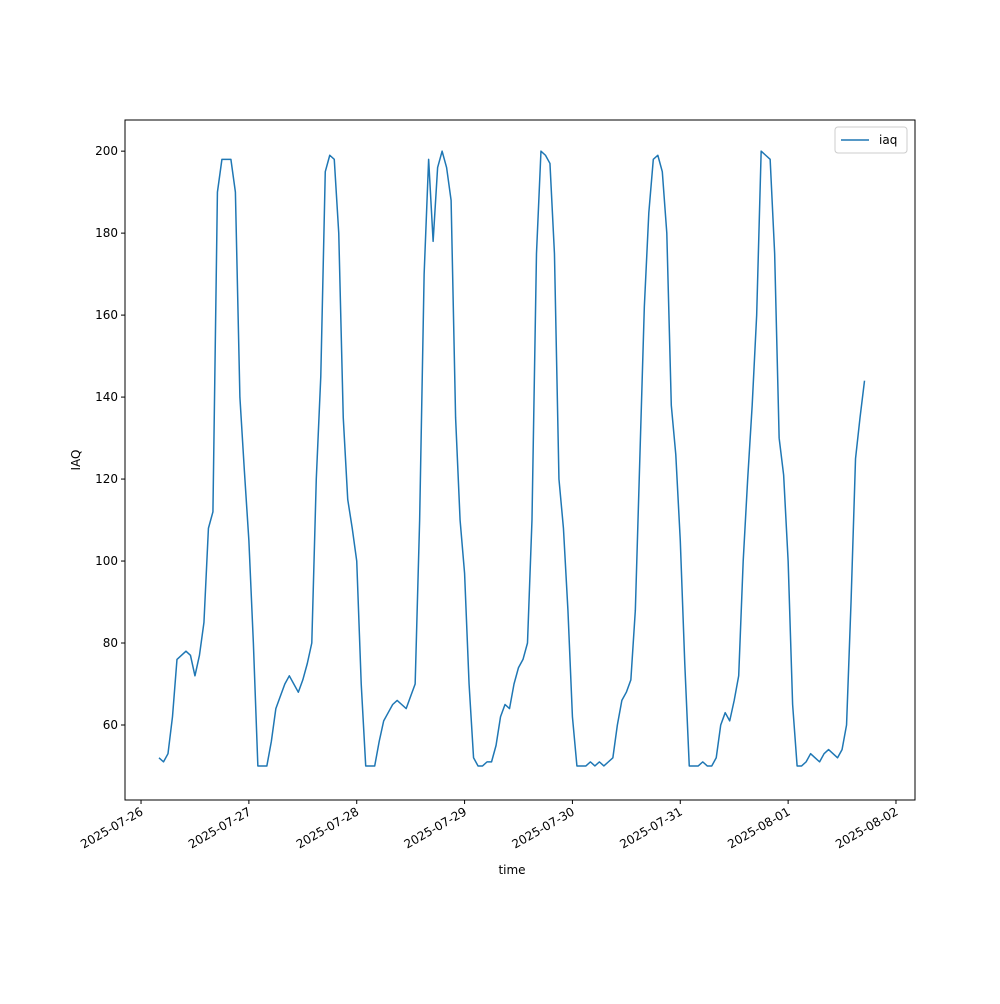 This screenshot has height=1004, width=1000. What do you see at coordinates (106, 233) in the screenshot?
I see `y-tick-label: 180` at bounding box center [106, 233].